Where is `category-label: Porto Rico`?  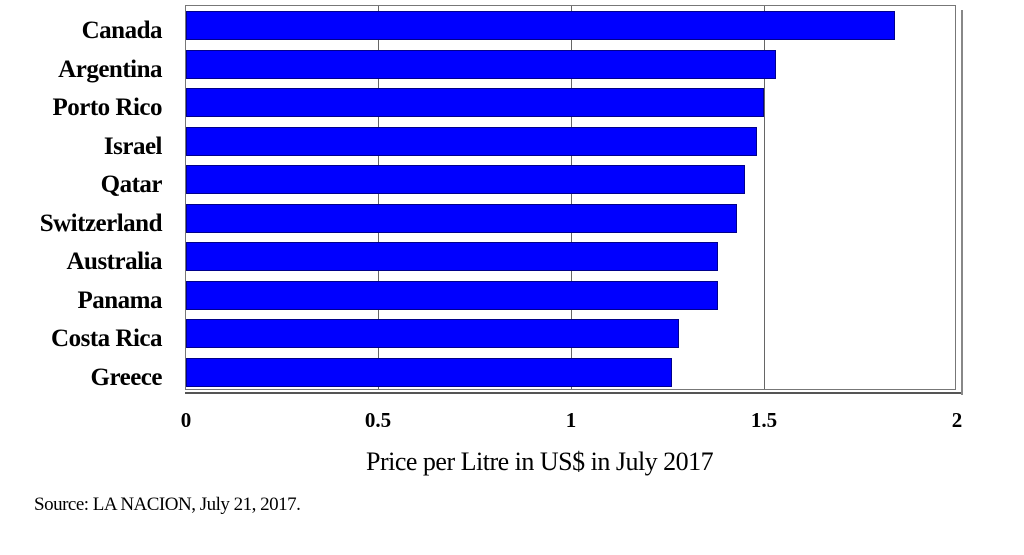
category-label: Porto Rico is located at coordinates (107, 107).